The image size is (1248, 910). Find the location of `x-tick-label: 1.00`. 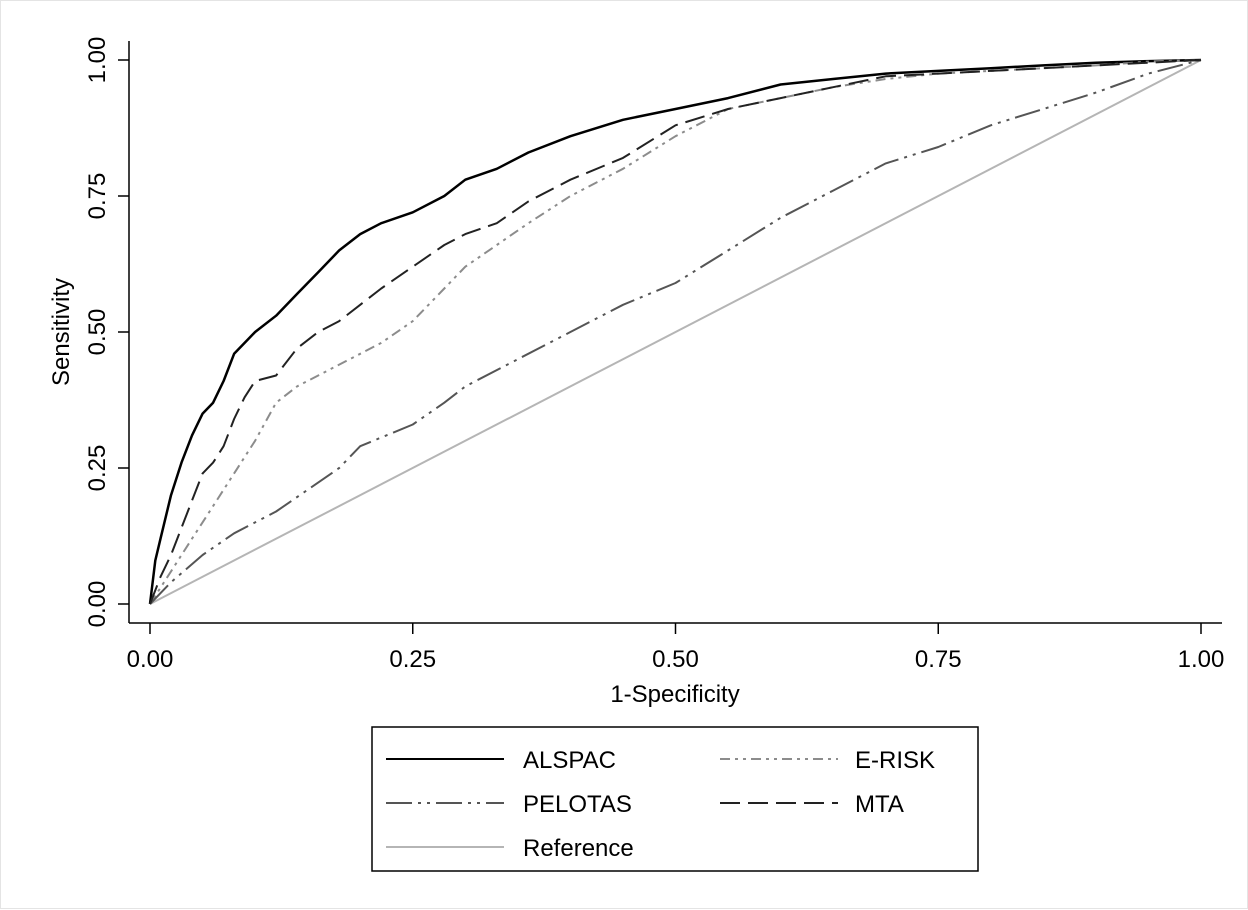

x-tick-label: 1.00 is located at coordinates (1201, 659).